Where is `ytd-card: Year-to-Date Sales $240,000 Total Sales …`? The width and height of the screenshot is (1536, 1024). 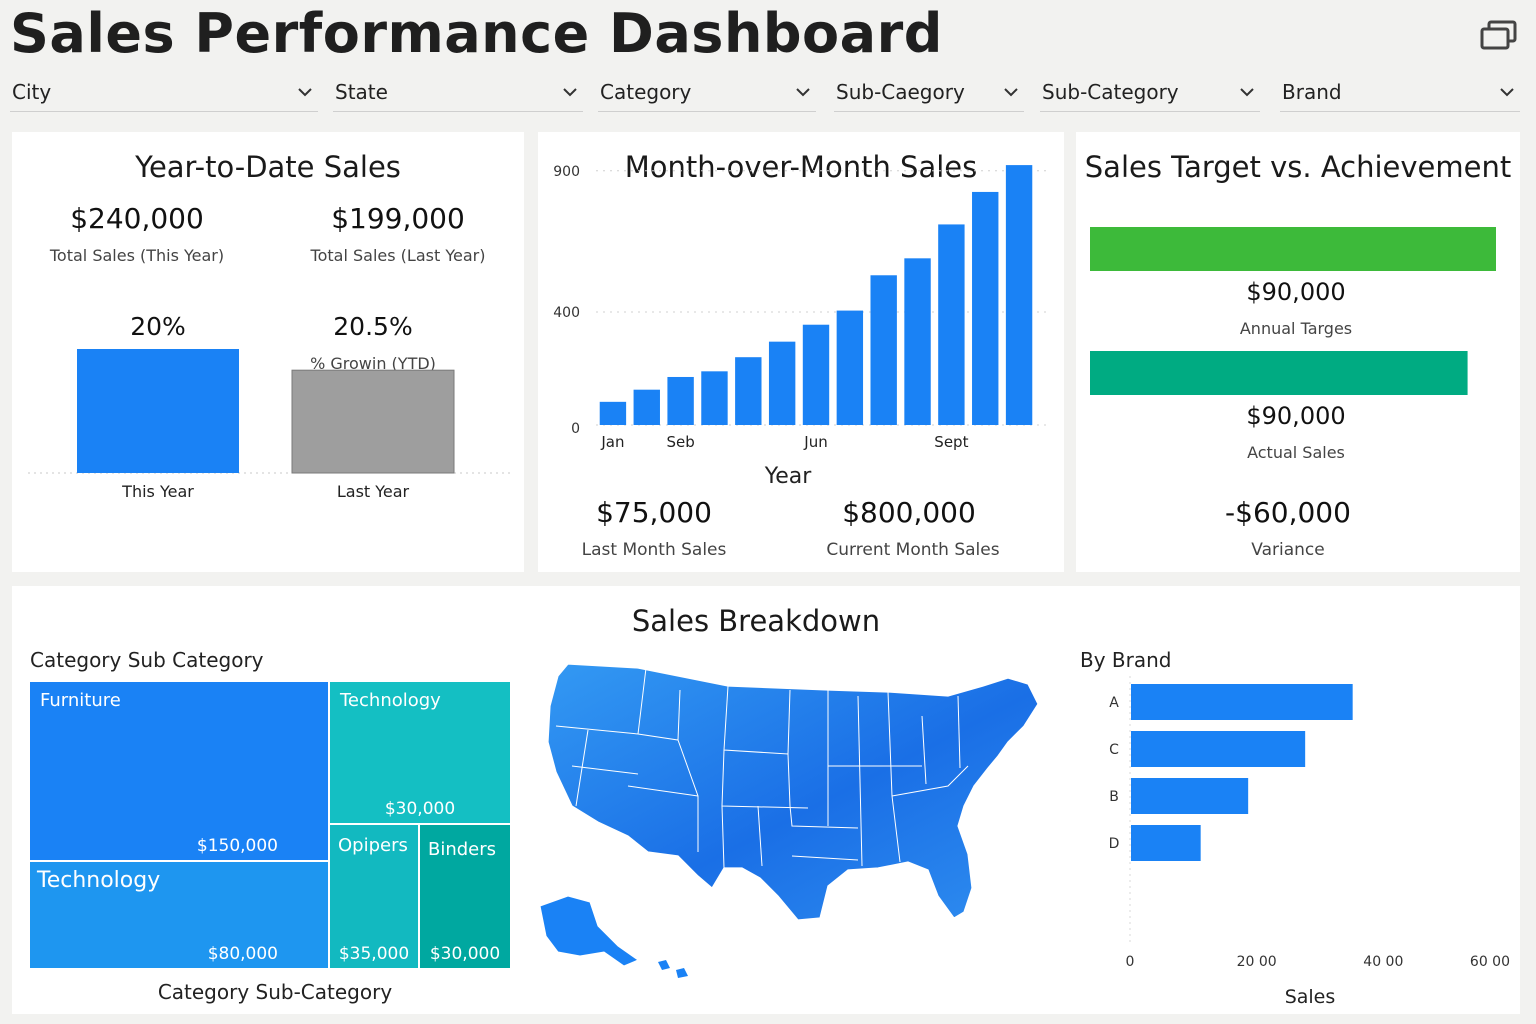 ytd-card: Year-to-Date Sales $240,000 Total Sales … is located at coordinates (268, 352).